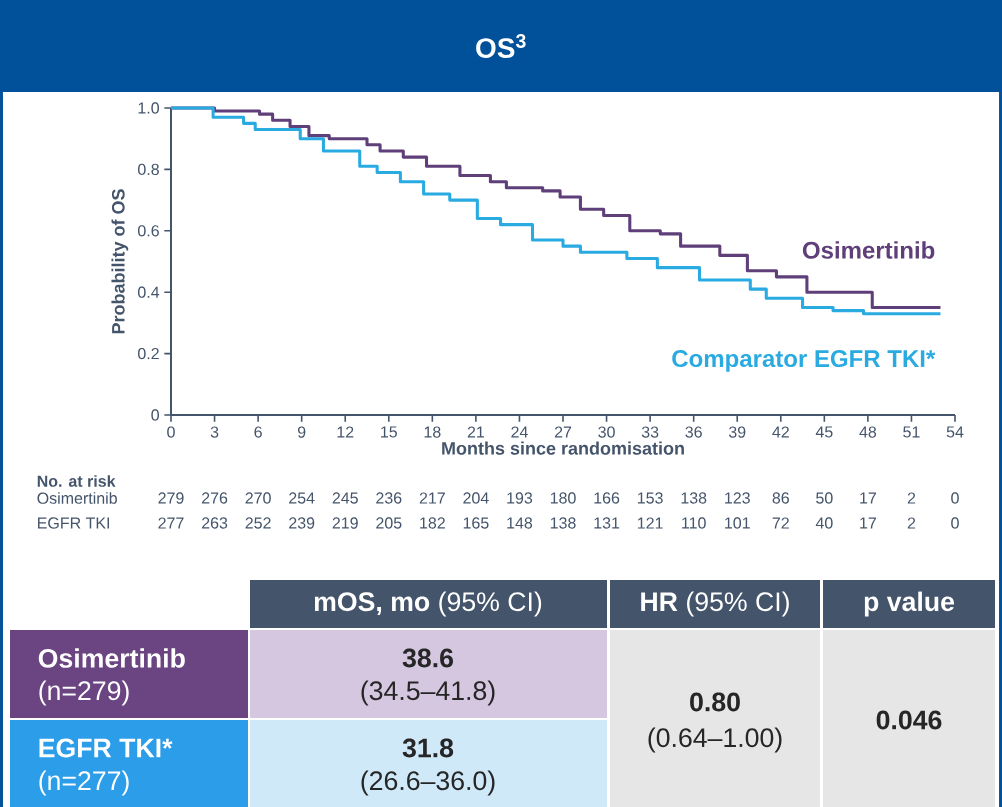 The width and height of the screenshot is (1002, 807). What do you see at coordinates (171, 523) in the screenshot?
I see `text: 277` at bounding box center [171, 523].